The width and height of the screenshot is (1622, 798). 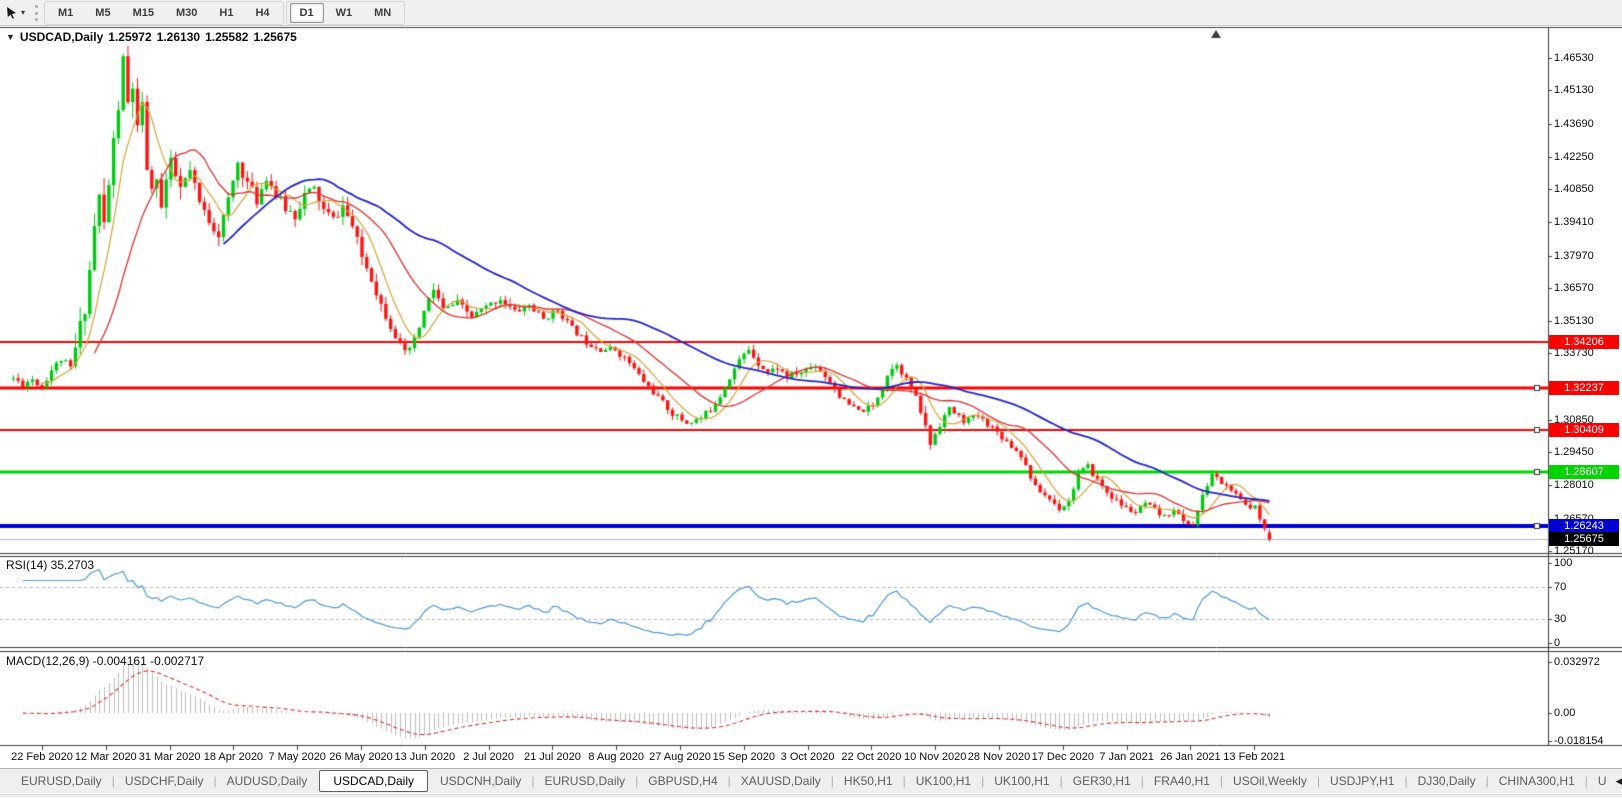 What do you see at coordinates (42, 757) in the screenshot?
I see `date-label: 22 Feb 2020` at bounding box center [42, 757].